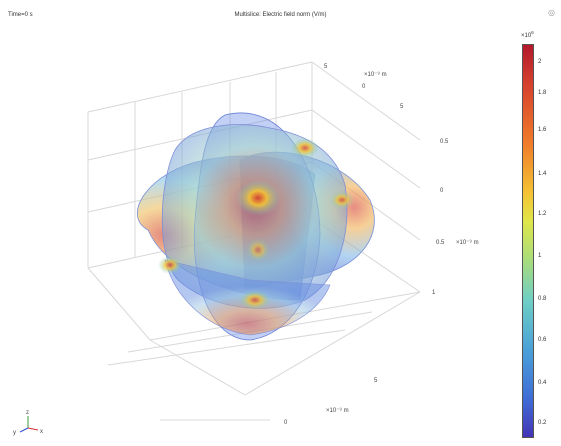 Image resolution: width=561 pixels, height=446 pixels. I want to click on colorbar-tick: 1.4, so click(542, 174).